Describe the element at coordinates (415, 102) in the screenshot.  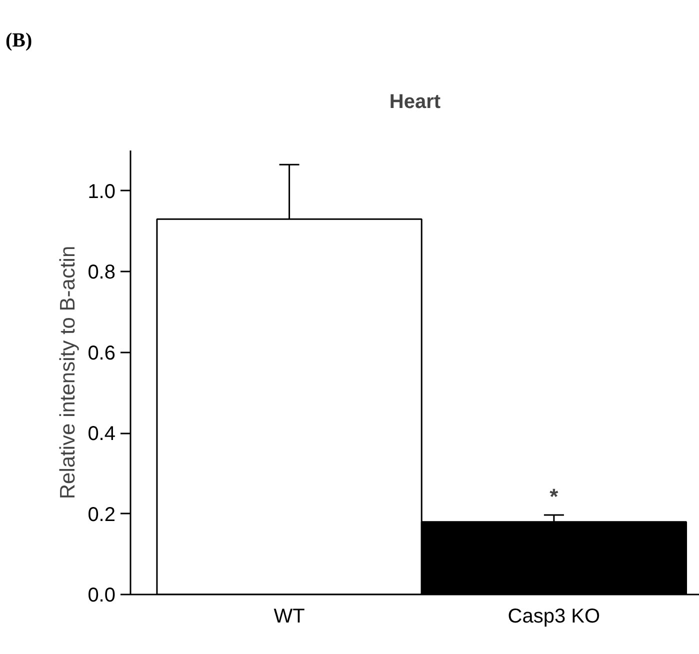
I see `chart-title: Heart` at that location.